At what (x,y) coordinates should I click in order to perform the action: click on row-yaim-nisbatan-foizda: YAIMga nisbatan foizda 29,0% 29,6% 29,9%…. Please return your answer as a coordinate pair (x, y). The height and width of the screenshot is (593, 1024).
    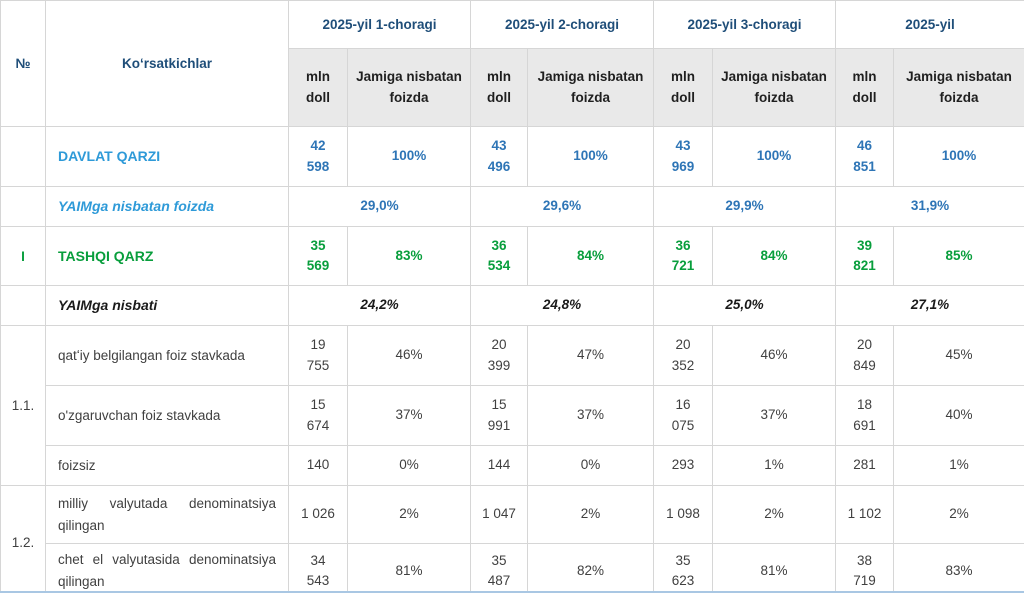
    Looking at the image, I should click on (512, 206).